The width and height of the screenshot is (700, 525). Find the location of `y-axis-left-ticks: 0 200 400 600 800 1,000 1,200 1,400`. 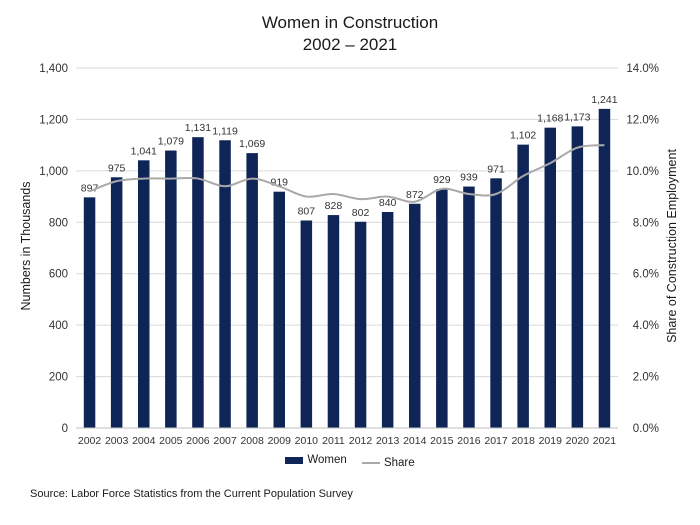

y-axis-left-ticks: 0 200 400 600 800 1,000 1,200 1,400 is located at coordinates (53, 249).